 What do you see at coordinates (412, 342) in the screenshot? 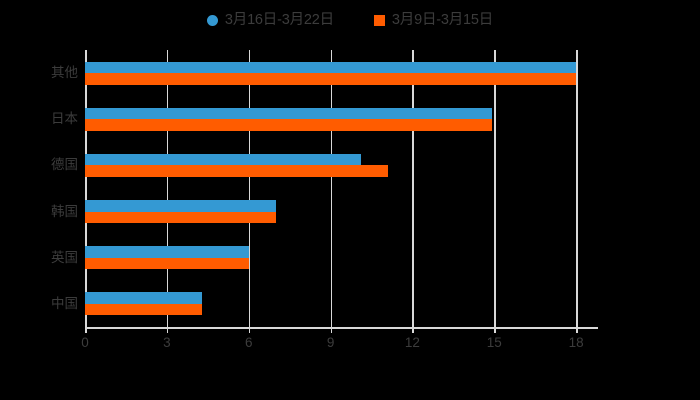
I see `x-tick-label: 12` at bounding box center [412, 342].